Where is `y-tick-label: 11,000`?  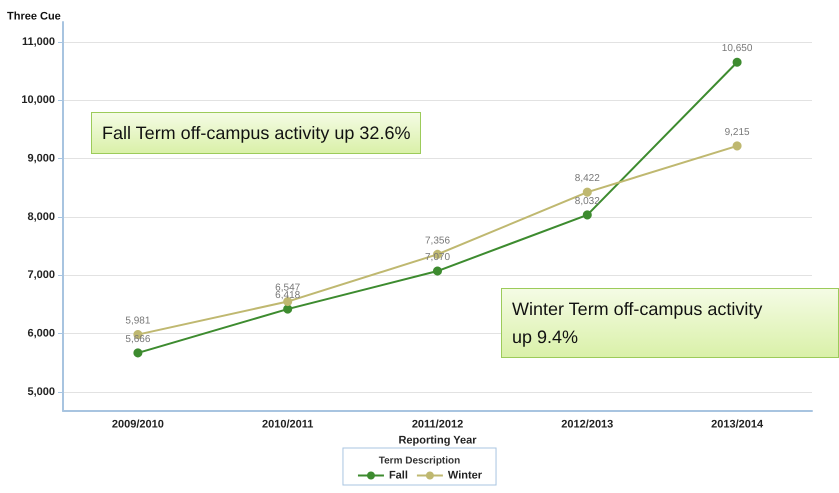
y-tick-label: 11,000 is located at coordinates (38, 42).